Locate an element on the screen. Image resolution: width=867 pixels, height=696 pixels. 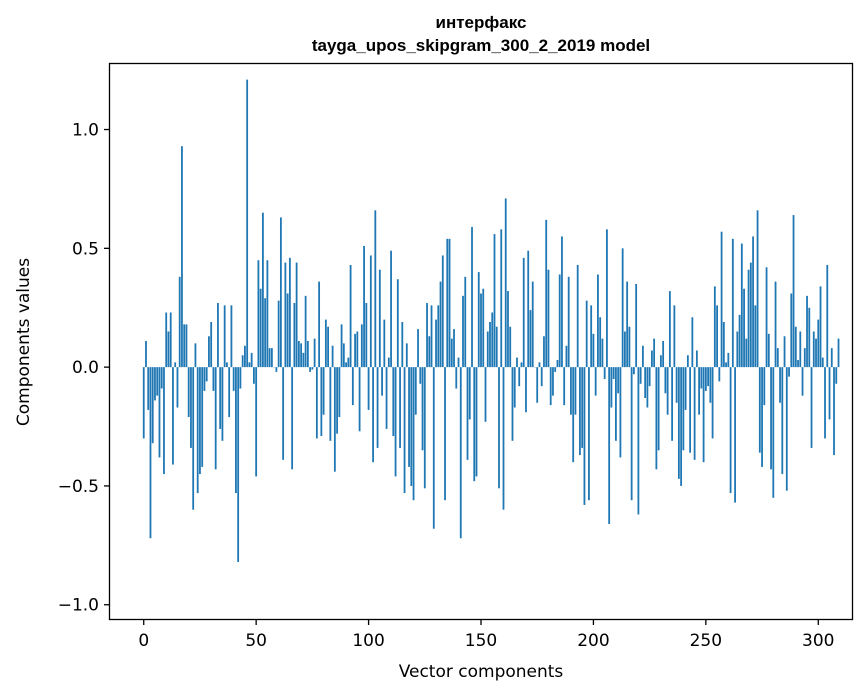
y-axis-ticks: −1.0 −0.5 0.0 0.5 1.0 is located at coordinates (84, 368).